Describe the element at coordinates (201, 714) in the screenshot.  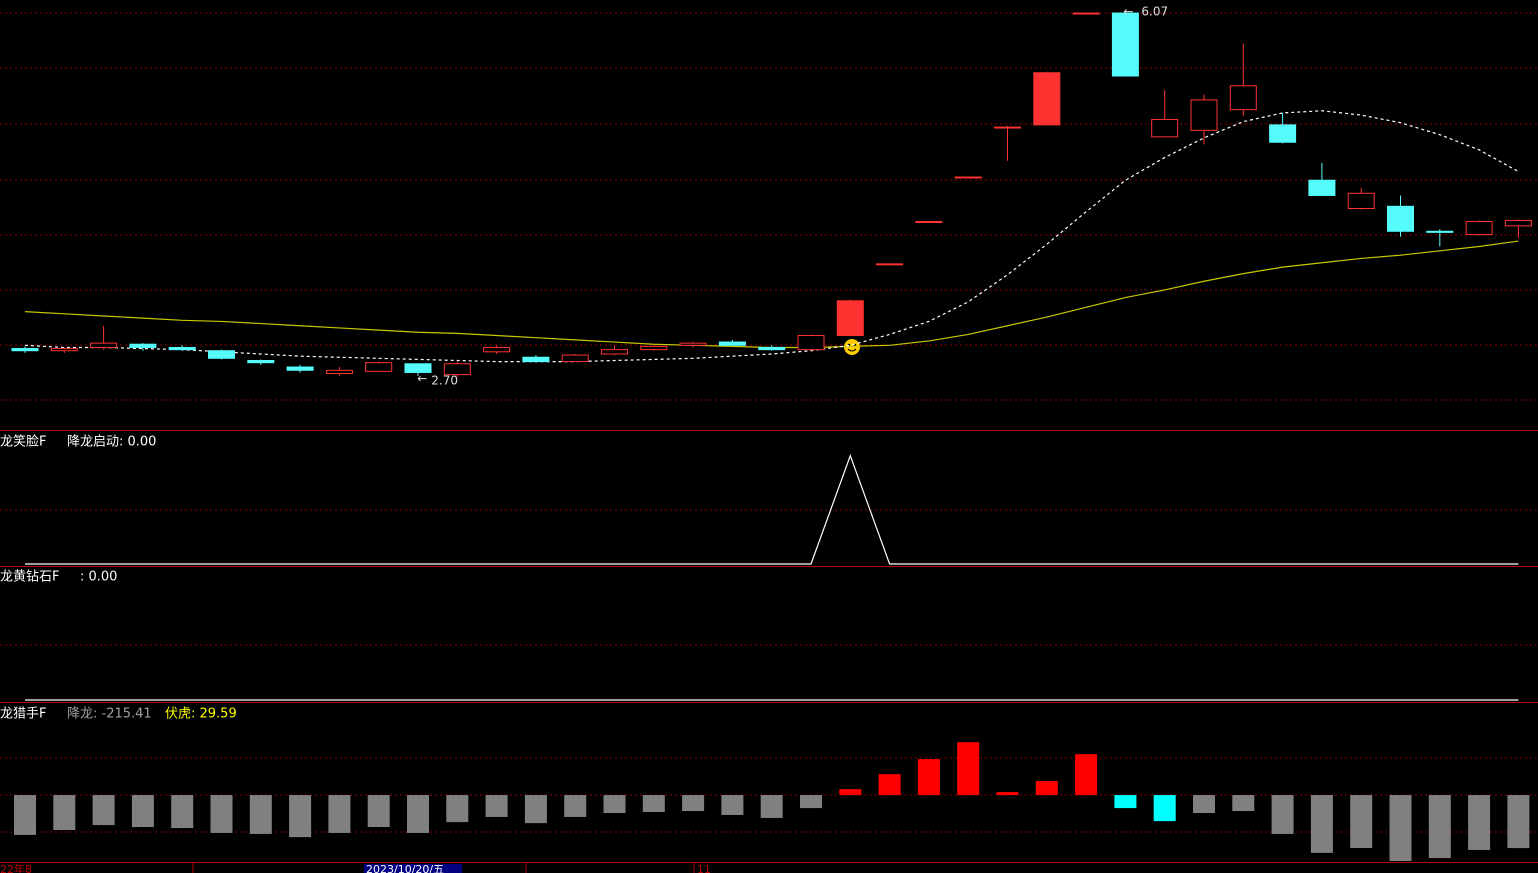
I see `legend: 伏虎: 29.59` at that location.